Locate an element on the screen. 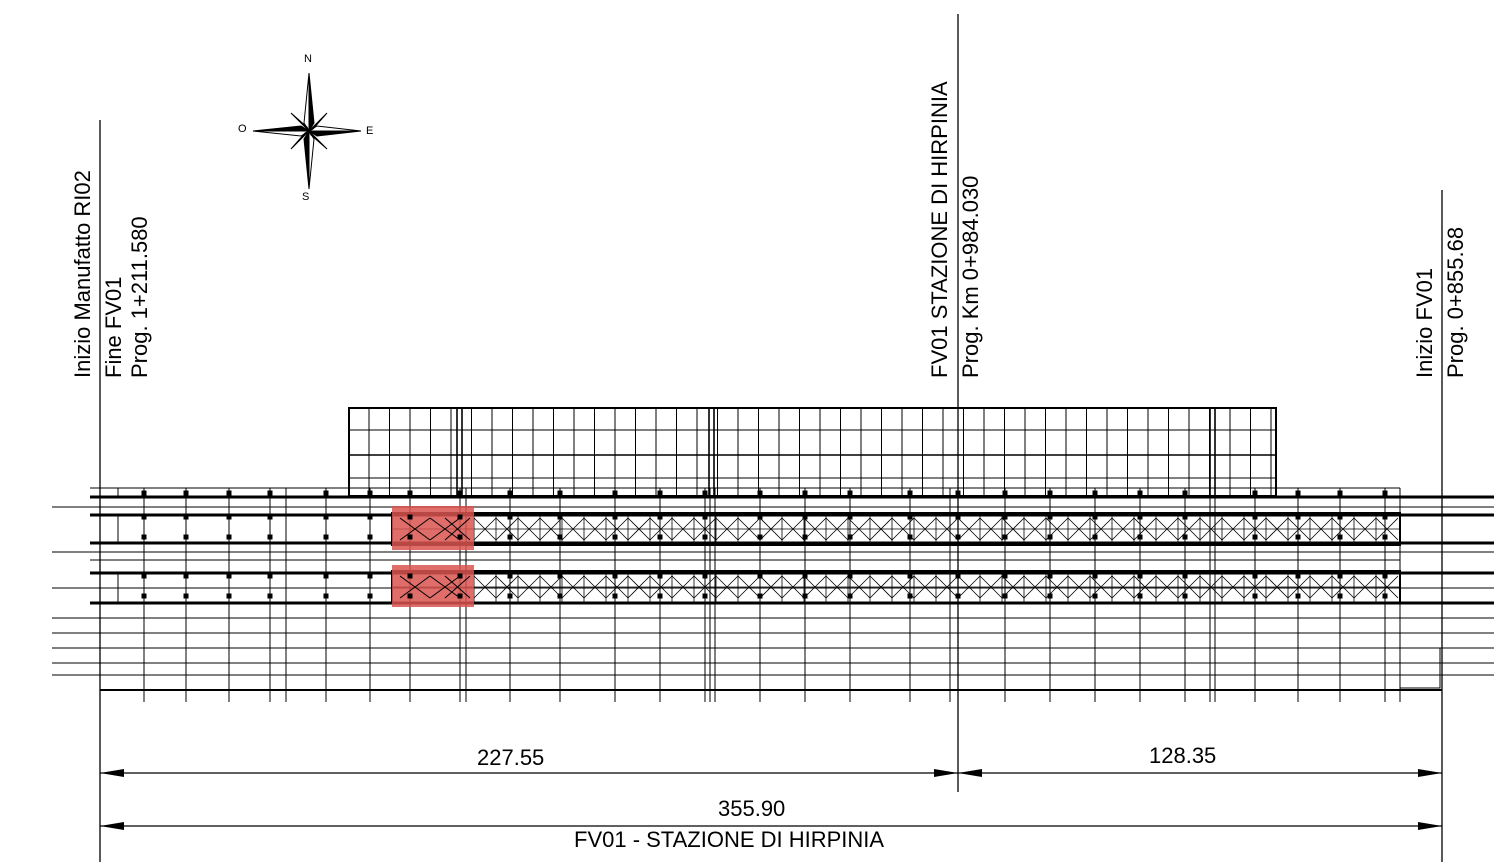 The height and width of the screenshot is (867, 1494). compass-east-label: E is located at coordinates (370, 131).